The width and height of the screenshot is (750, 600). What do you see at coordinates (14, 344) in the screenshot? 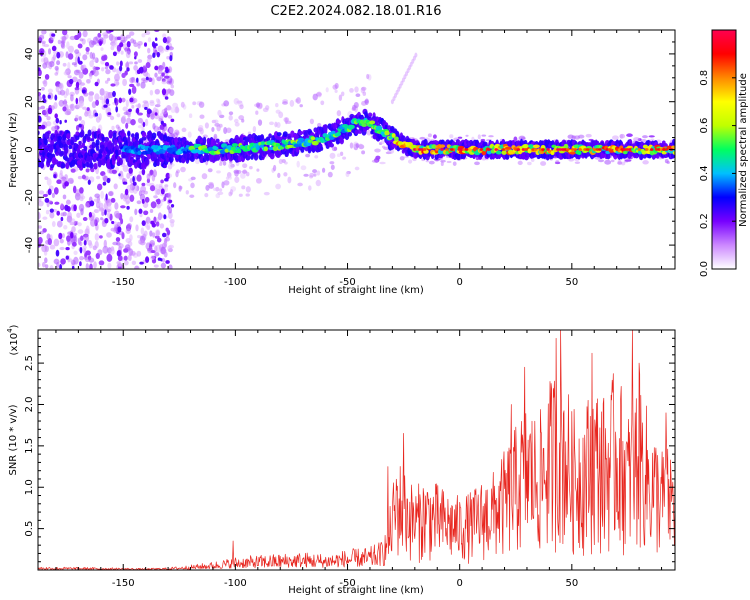
I see `snr-multiplier-base: (x10` at bounding box center [14, 344].